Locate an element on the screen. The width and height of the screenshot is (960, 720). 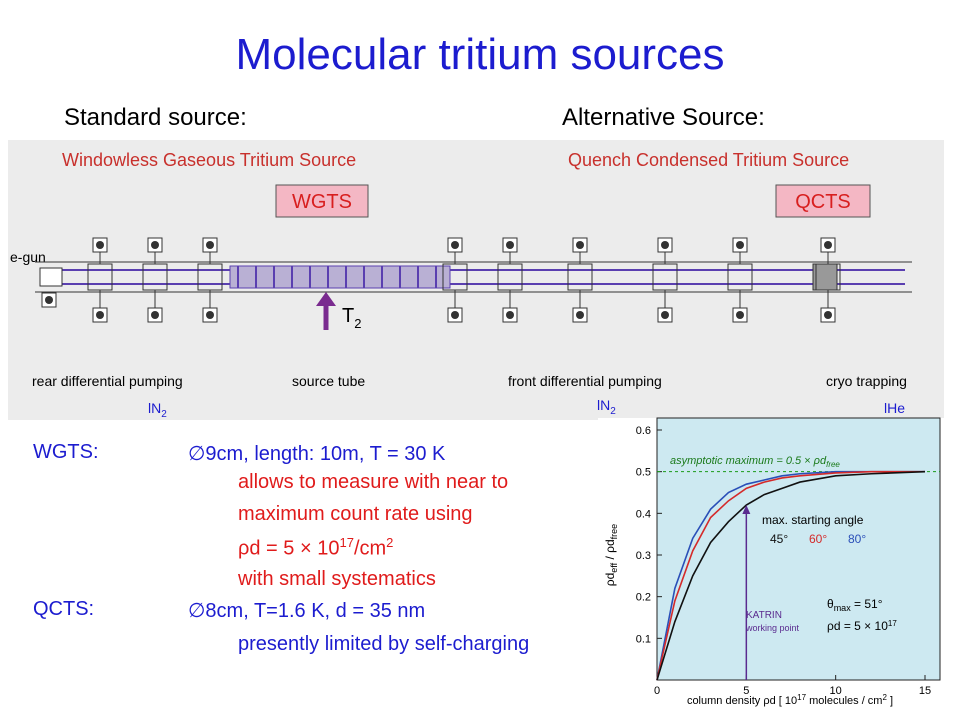
label-part: asymptotic maximum = 0.5 × ρd is located at coordinates (748, 461).